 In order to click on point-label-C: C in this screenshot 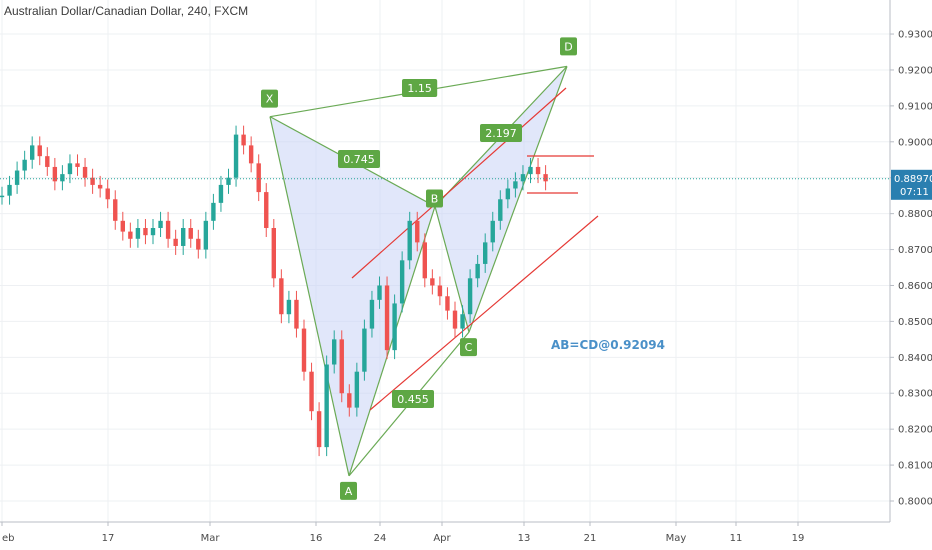, I will do `click(469, 347)`.